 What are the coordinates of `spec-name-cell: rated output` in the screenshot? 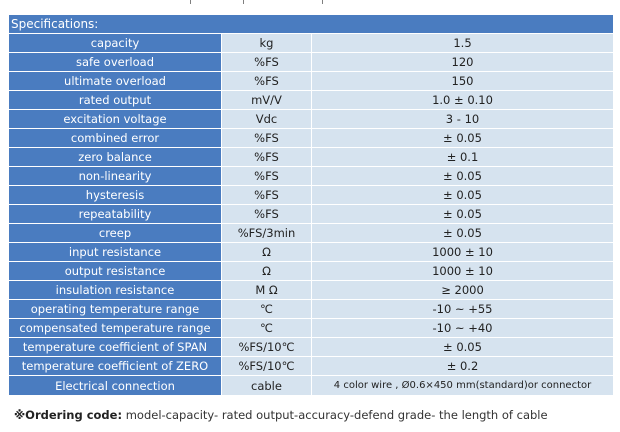 It's located at (115, 100).